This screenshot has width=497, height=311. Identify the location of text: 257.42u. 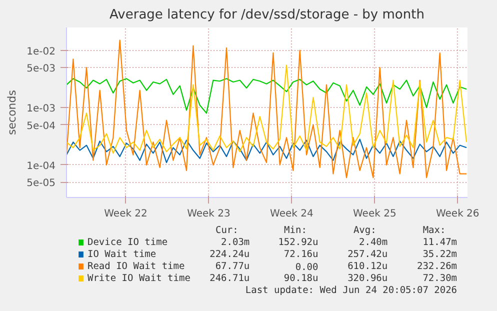
(368, 254).